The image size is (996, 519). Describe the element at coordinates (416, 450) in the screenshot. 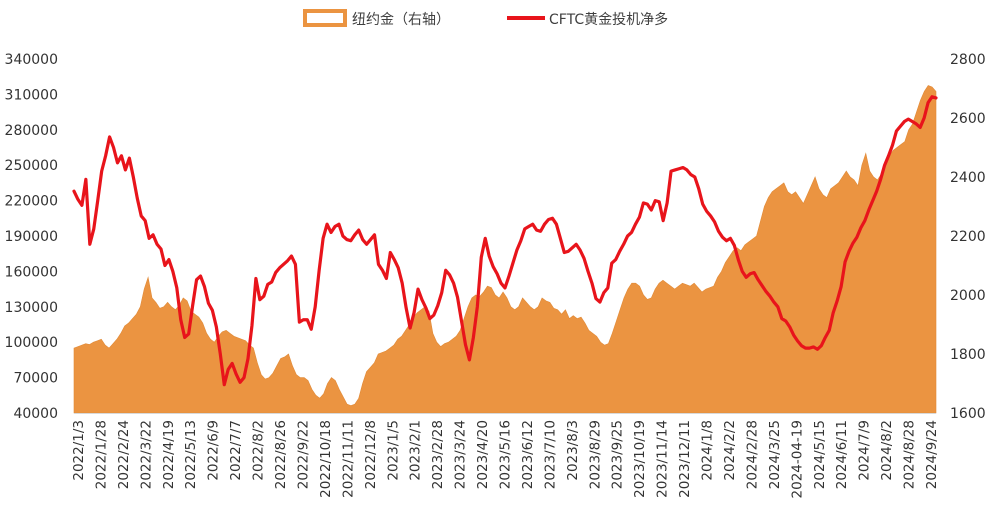

I see `x-tick-label: 2023/2/1` at that location.